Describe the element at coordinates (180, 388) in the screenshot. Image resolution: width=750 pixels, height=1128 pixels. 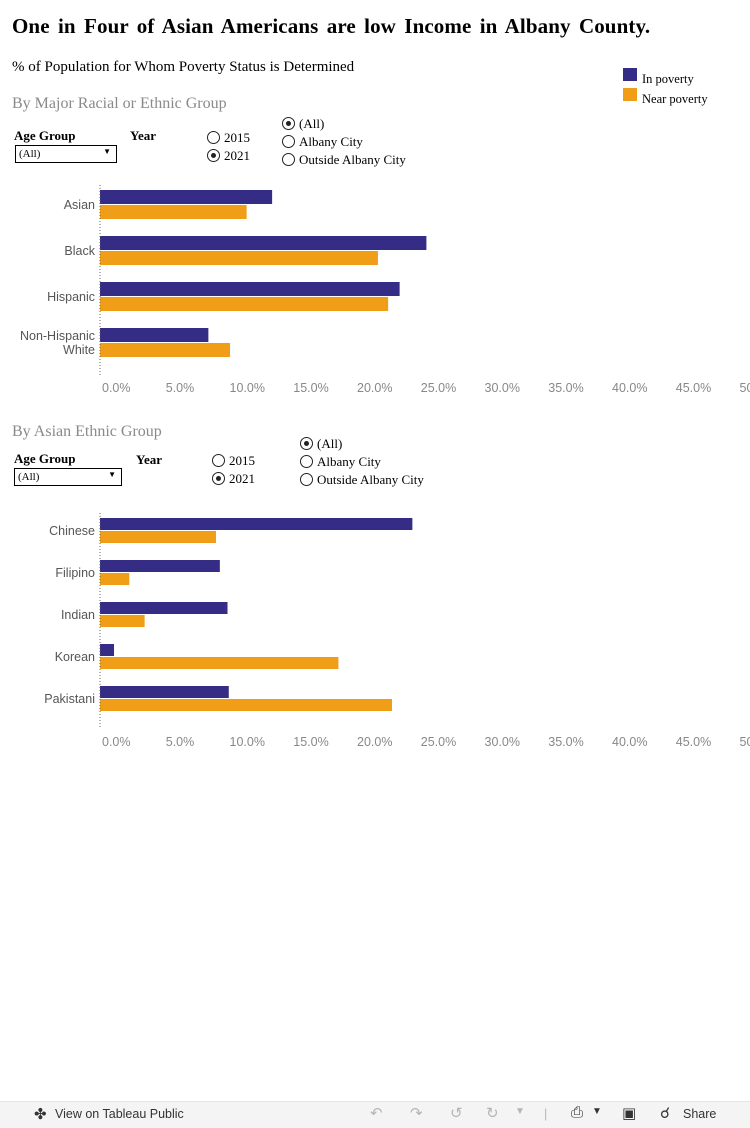
I see `x-tick-label: 5.0%` at that location.